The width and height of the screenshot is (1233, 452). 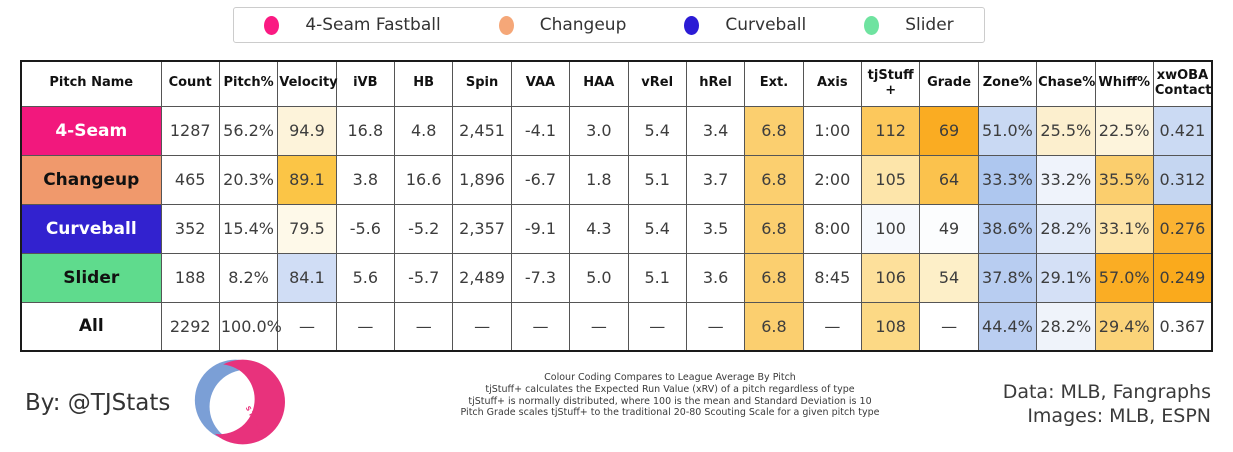 I want to click on table-cell: 3.4, so click(x=715, y=130).